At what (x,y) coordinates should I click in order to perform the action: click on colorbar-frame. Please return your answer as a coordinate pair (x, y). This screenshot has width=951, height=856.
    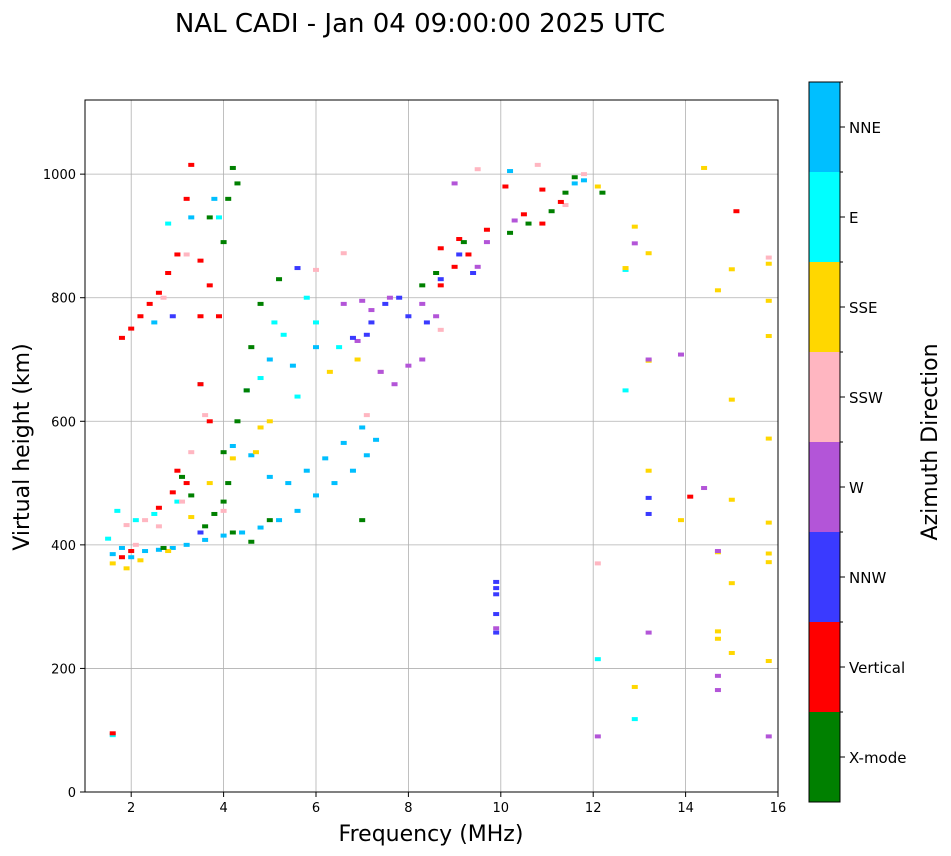
    Looking at the image, I should click on (824, 442).